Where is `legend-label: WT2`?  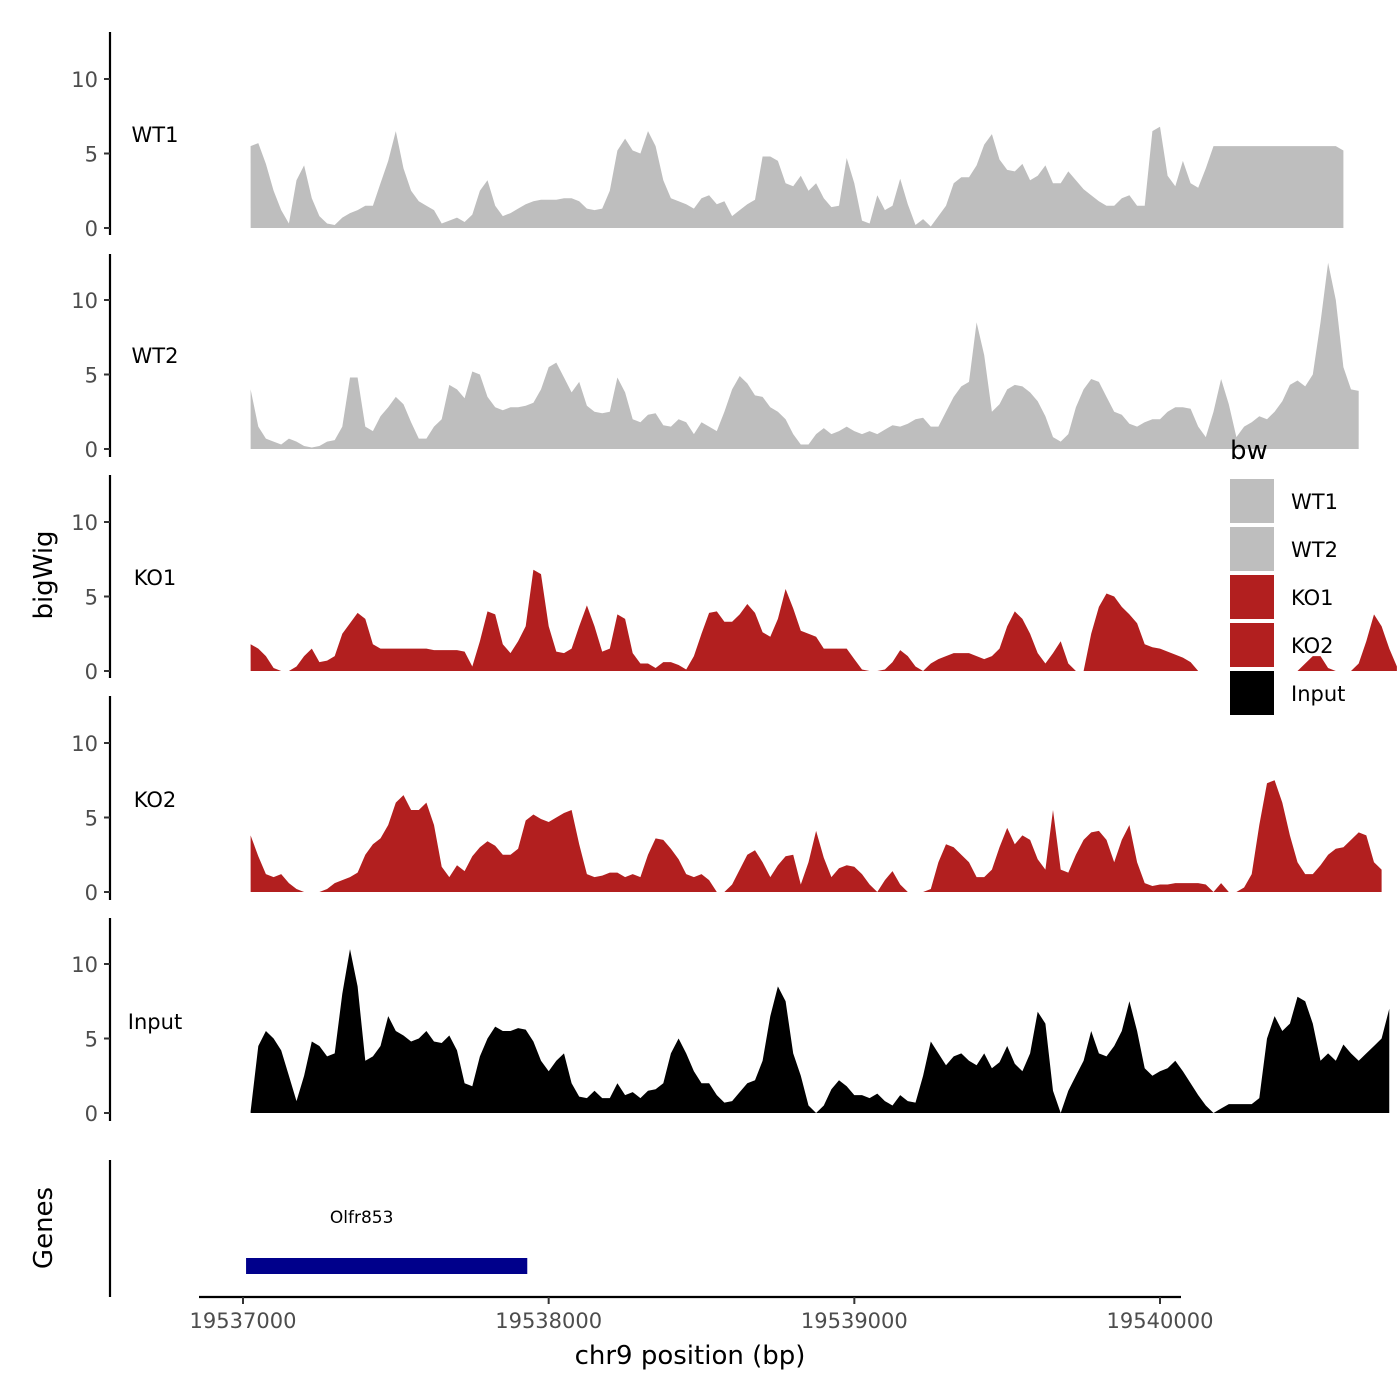
legend-label: WT2 is located at coordinates (1314, 550).